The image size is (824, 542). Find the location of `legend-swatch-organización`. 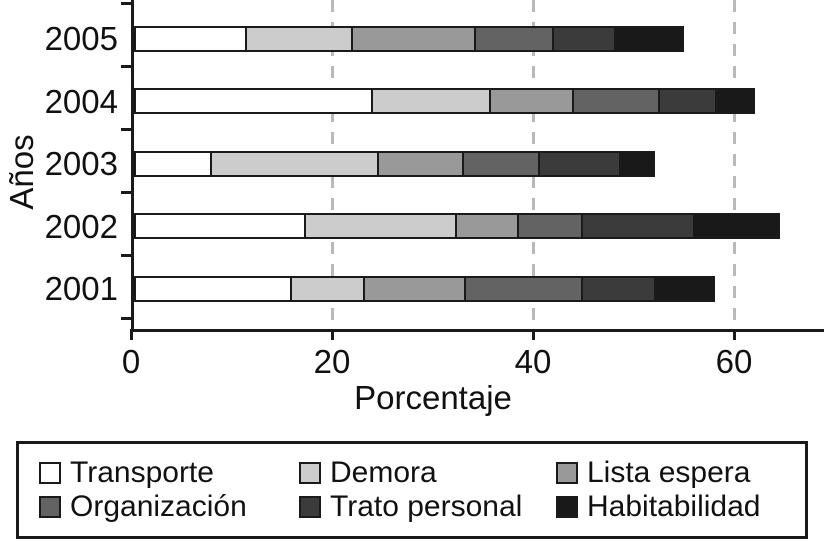

legend-swatch-organización is located at coordinates (50, 507).